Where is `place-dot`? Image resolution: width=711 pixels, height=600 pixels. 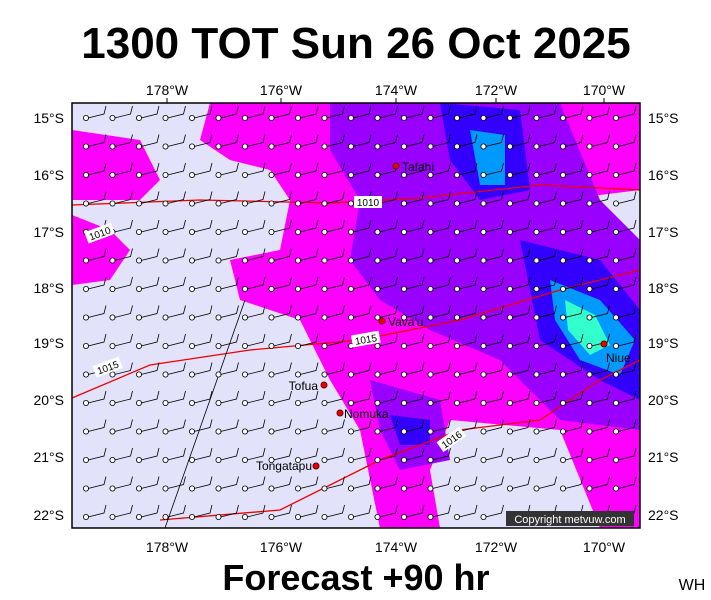
place-dot is located at coordinates (396, 166).